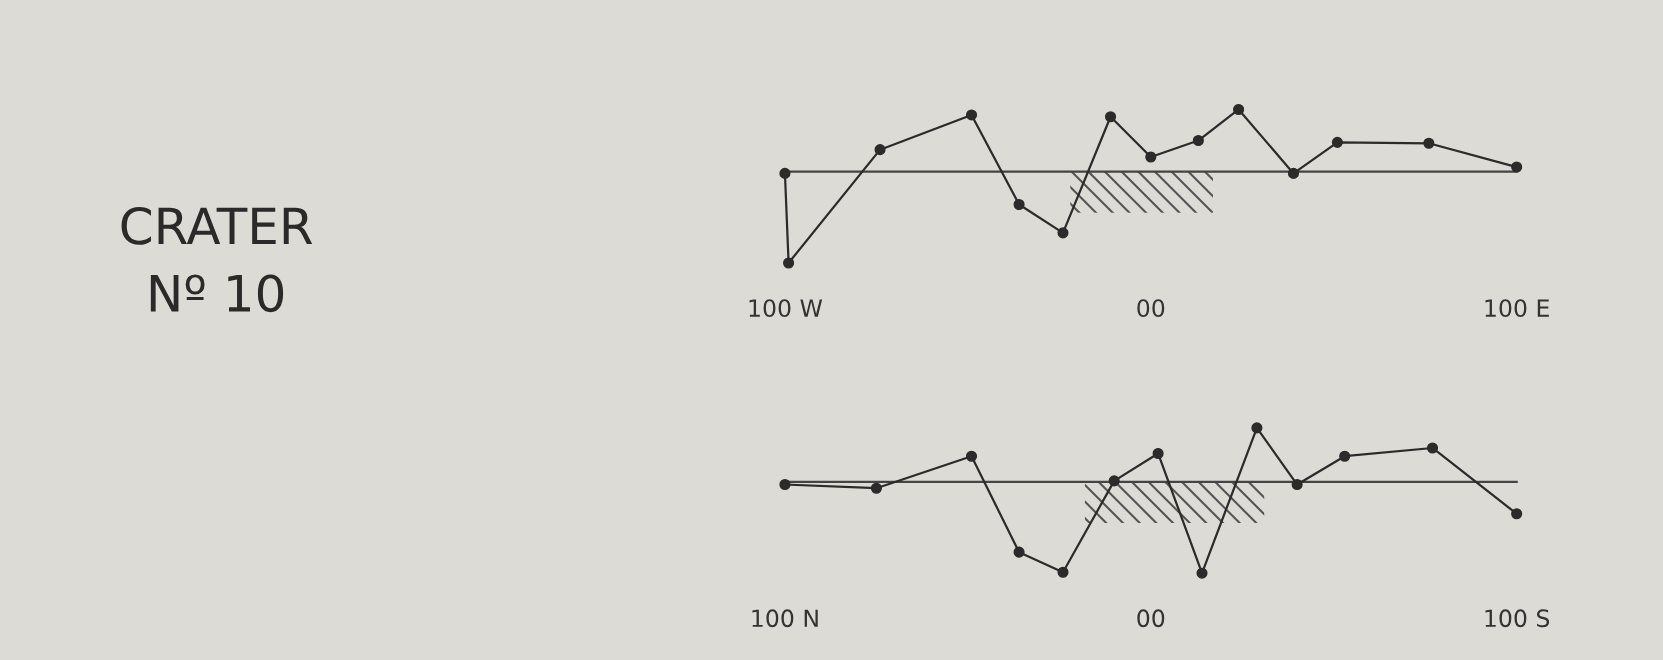 This screenshot has width=1663, height=660. I want to click on text: CRATER Nº 10, so click(217, 259).